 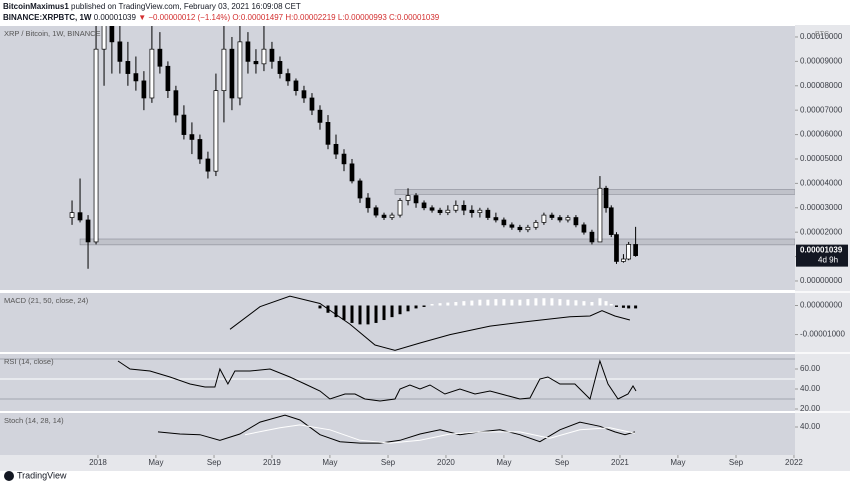 I want to click on currency: BTC, so click(x=822, y=34).